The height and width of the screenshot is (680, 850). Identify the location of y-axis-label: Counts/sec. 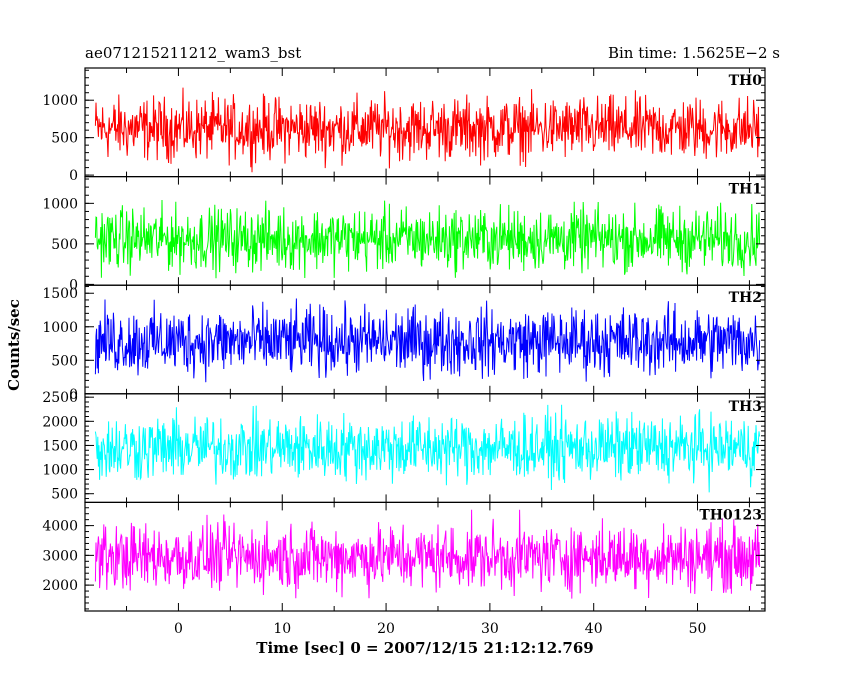
(14, 345).